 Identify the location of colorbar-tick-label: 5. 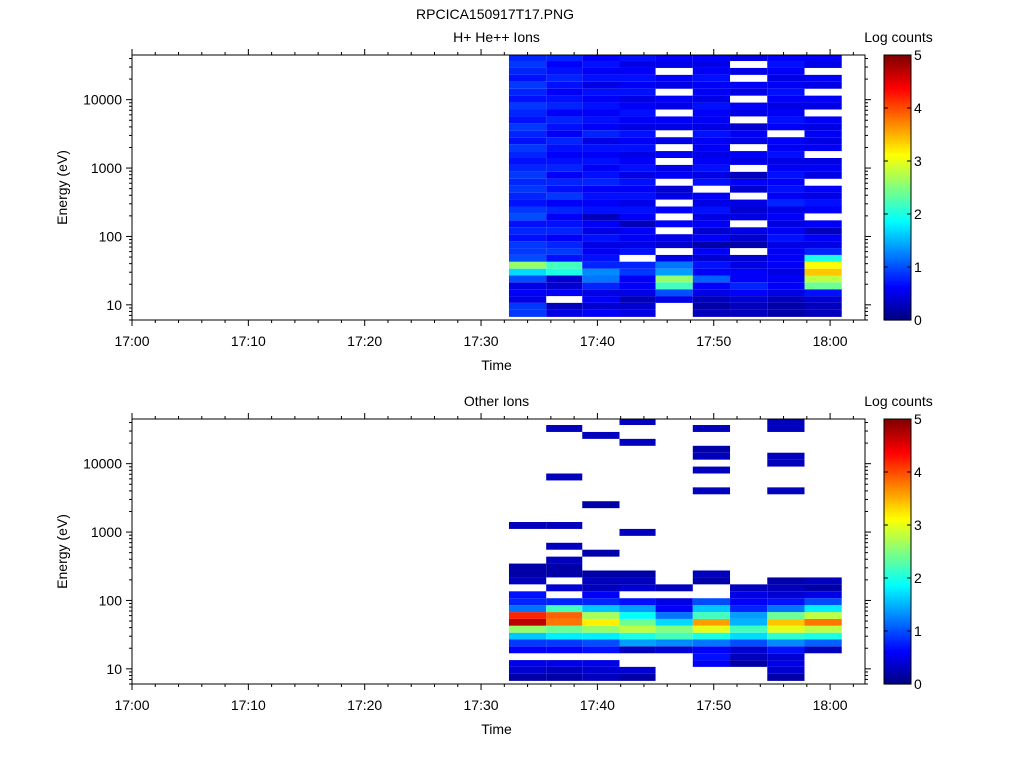
(918, 419).